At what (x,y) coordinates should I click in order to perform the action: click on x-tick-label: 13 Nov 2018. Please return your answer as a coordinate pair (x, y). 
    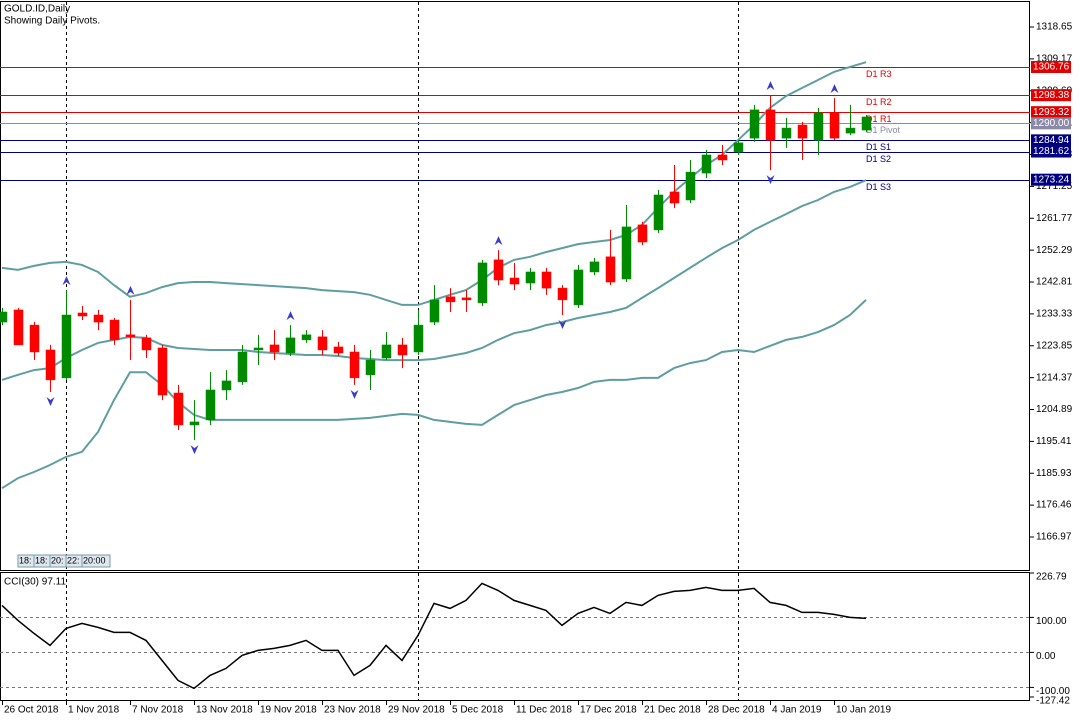
    Looking at the image, I should click on (224, 710).